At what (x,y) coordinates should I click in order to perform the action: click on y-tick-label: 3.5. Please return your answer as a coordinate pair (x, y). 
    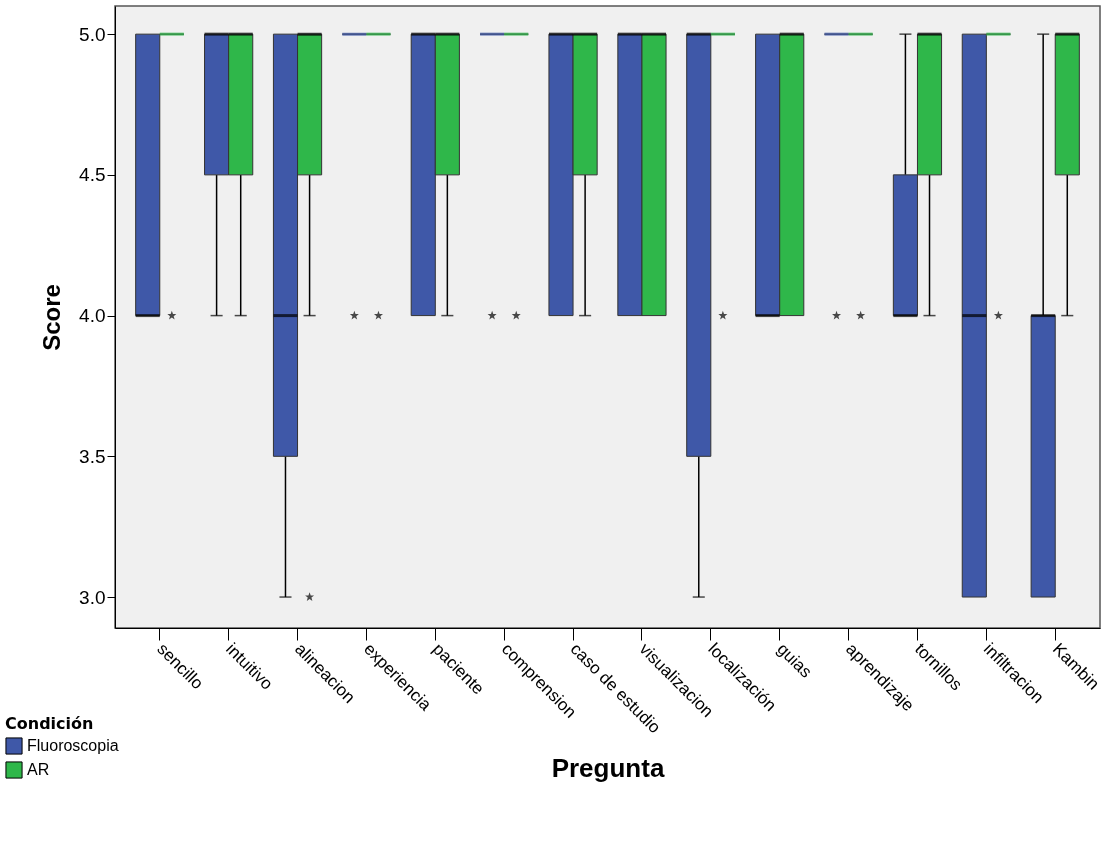
    Looking at the image, I should click on (92, 456).